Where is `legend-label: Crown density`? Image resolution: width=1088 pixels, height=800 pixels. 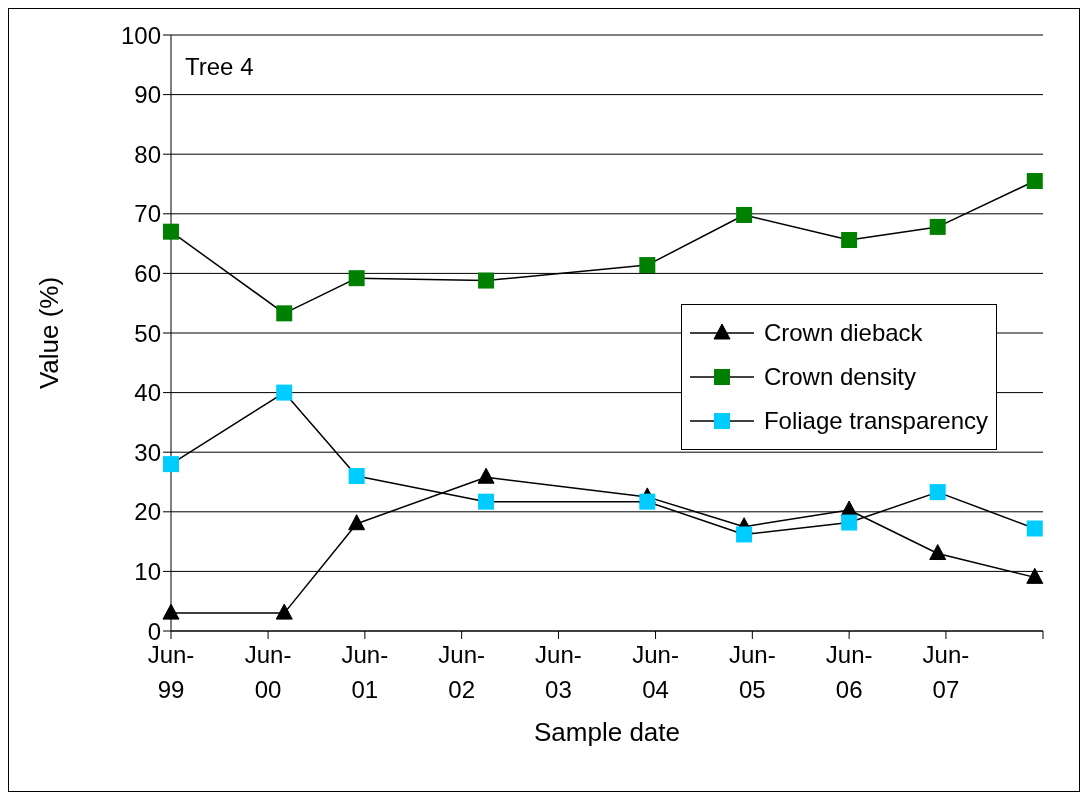
legend-label: Crown density is located at coordinates (839, 377).